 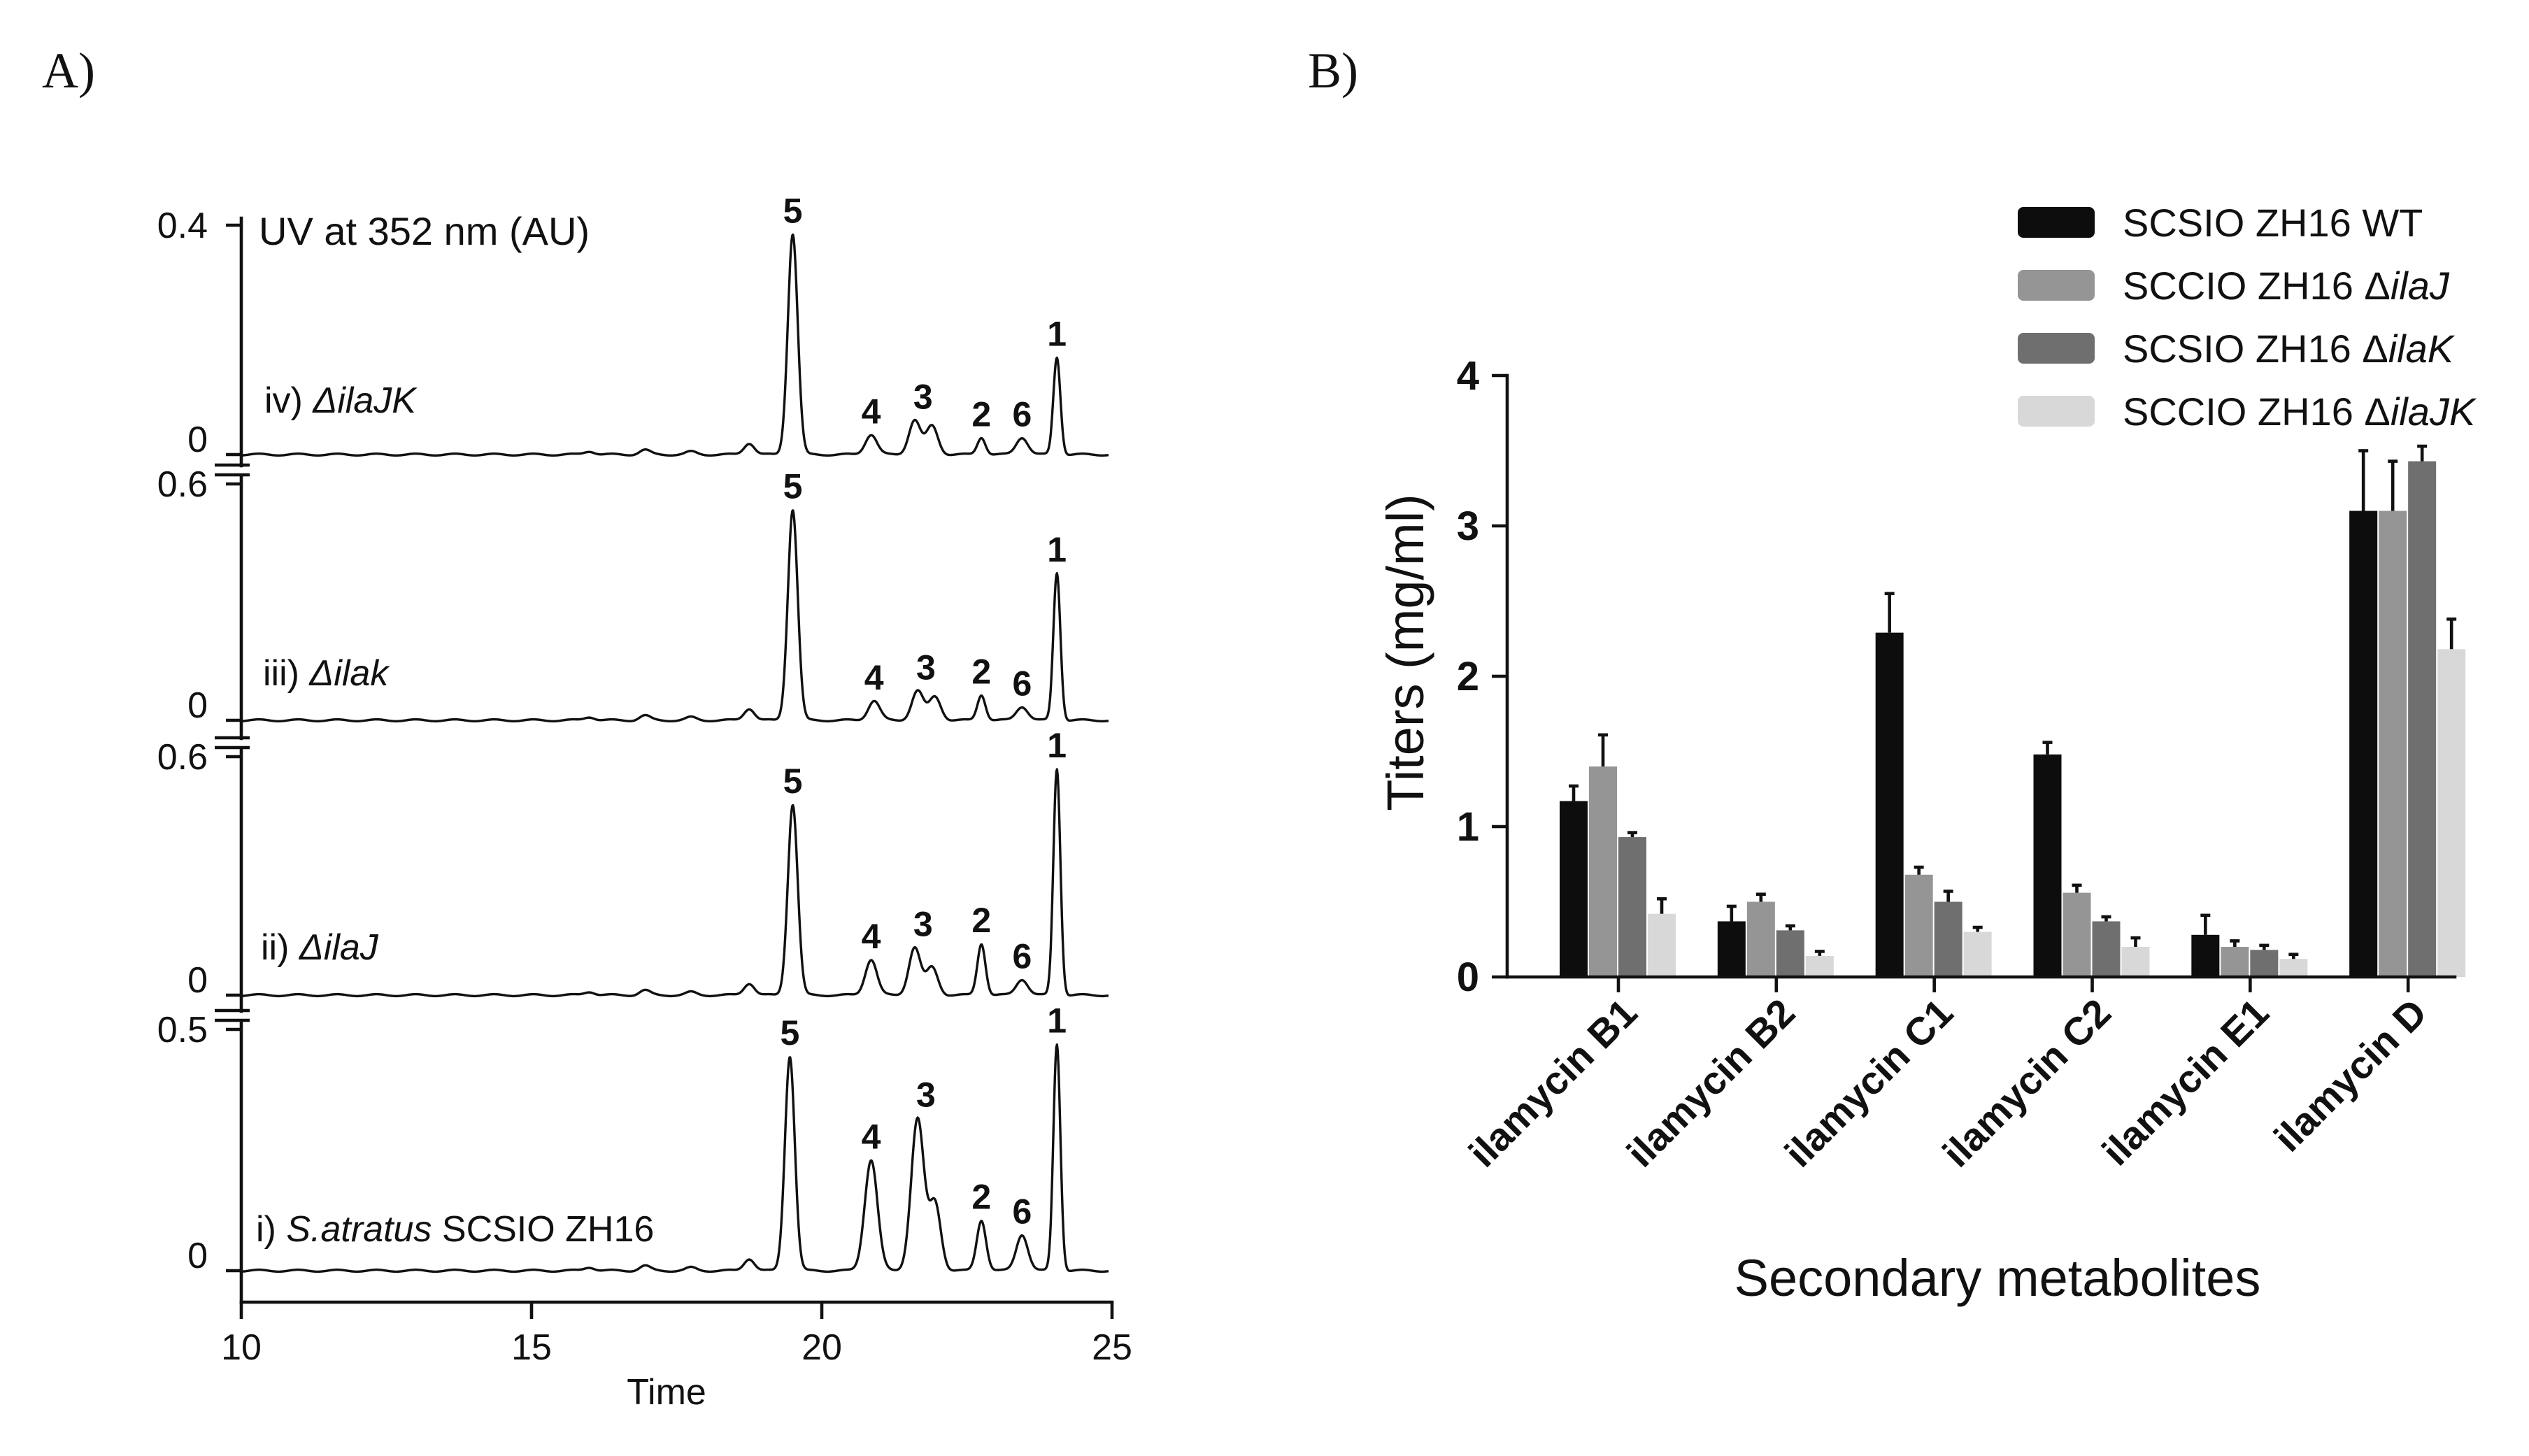 What do you see at coordinates (2185, 1081) in the screenshot?
I see `bar-category-label: ilamycin E1` at bounding box center [2185, 1081].